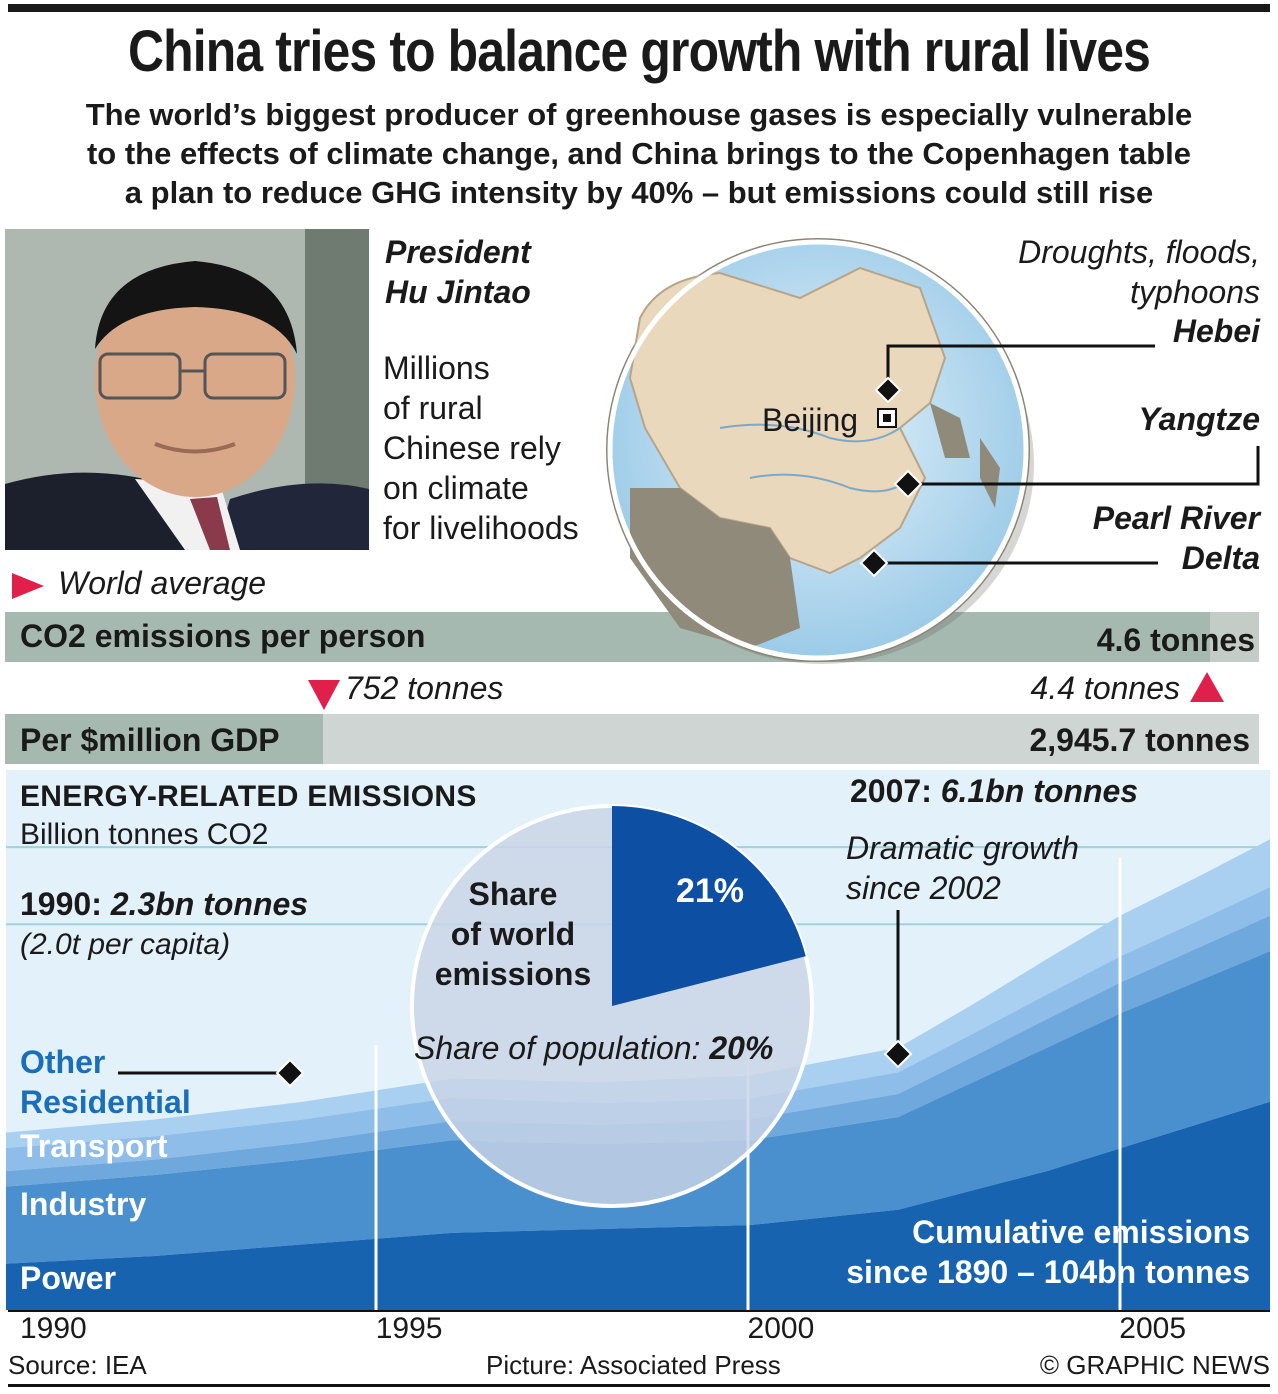  I want to click on annot-2007: 2007: 6.1bn tonnes, so click(994, 791).